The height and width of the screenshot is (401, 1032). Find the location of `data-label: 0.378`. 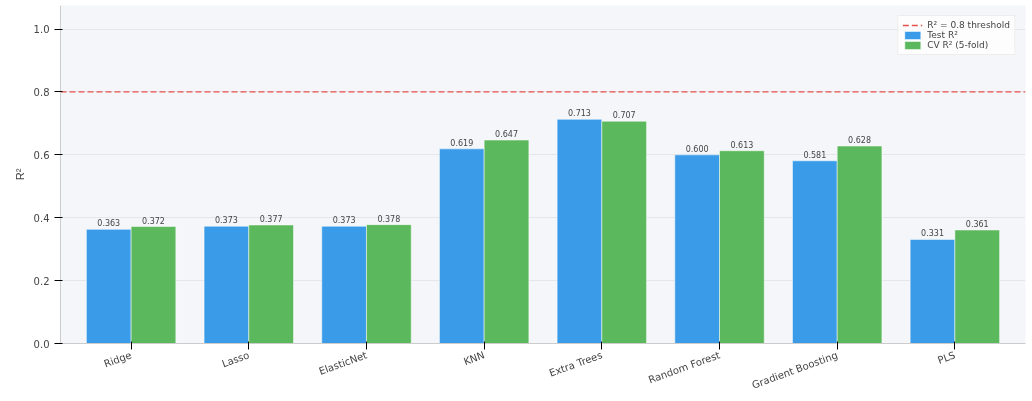

data-label: 0.378 is located at coordinates (389, 219).